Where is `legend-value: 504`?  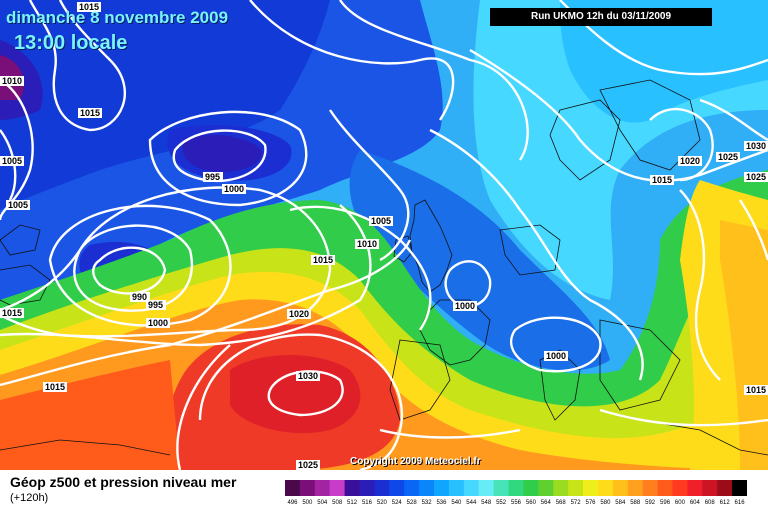 legend-value: 504 is located at coordinates (322, 503).